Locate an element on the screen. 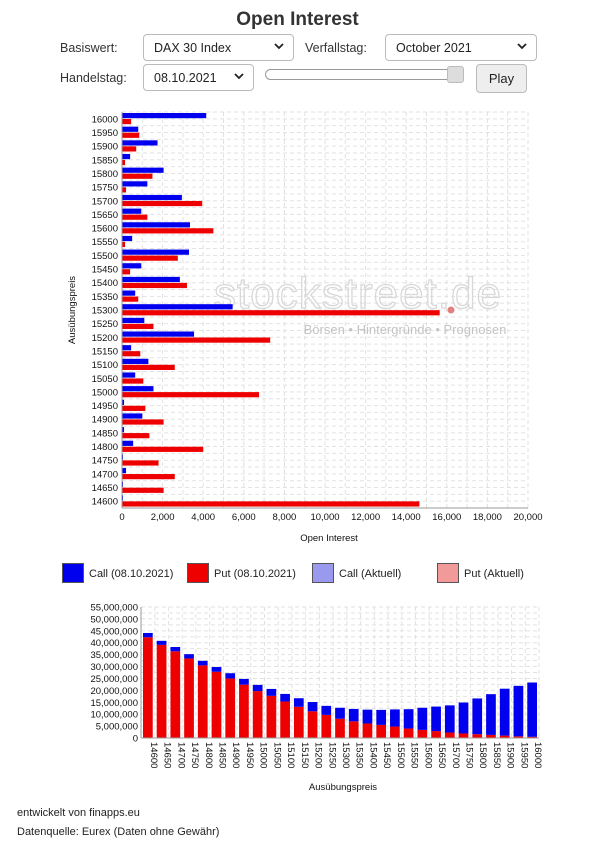 Image resolution: width=595 pixels, height=845 pixels. x-tick-label: 14900 is located at coordinates (235, 755).